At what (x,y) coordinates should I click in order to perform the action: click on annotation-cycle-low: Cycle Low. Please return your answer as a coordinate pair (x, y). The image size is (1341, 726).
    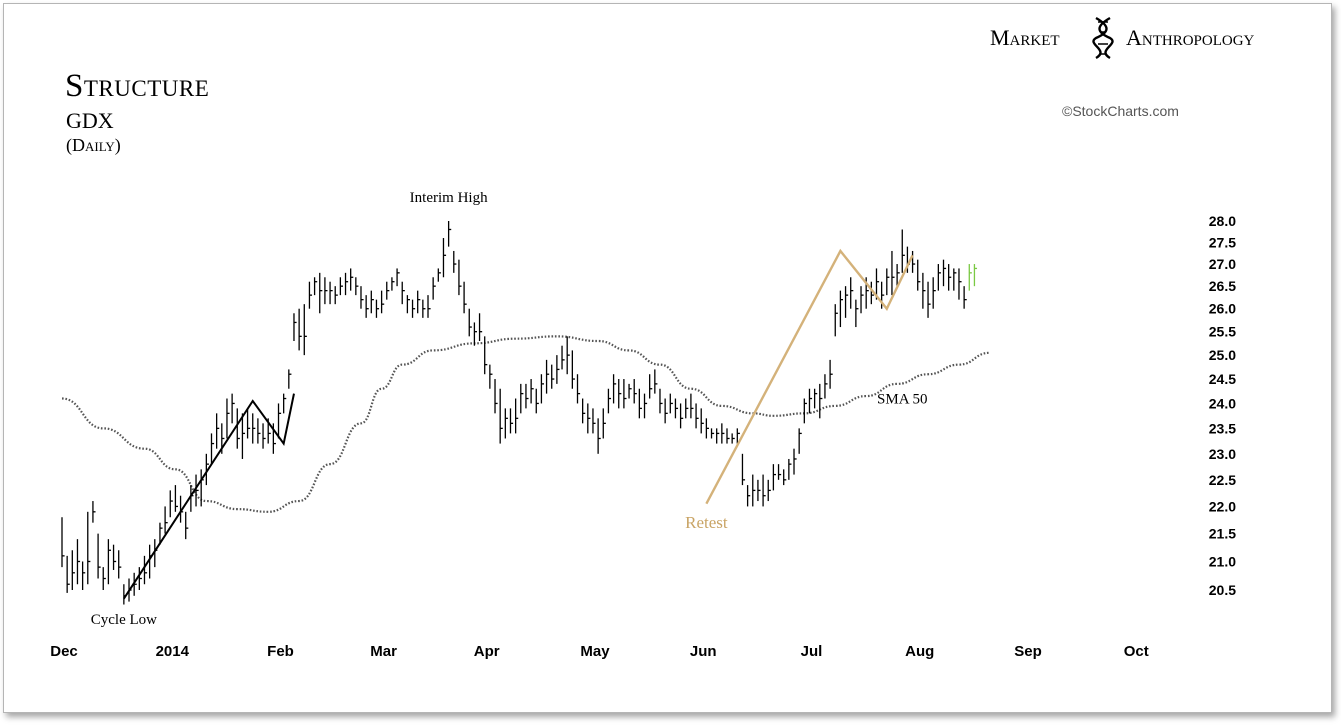
    Looking at the image, I should click on (124, 620).